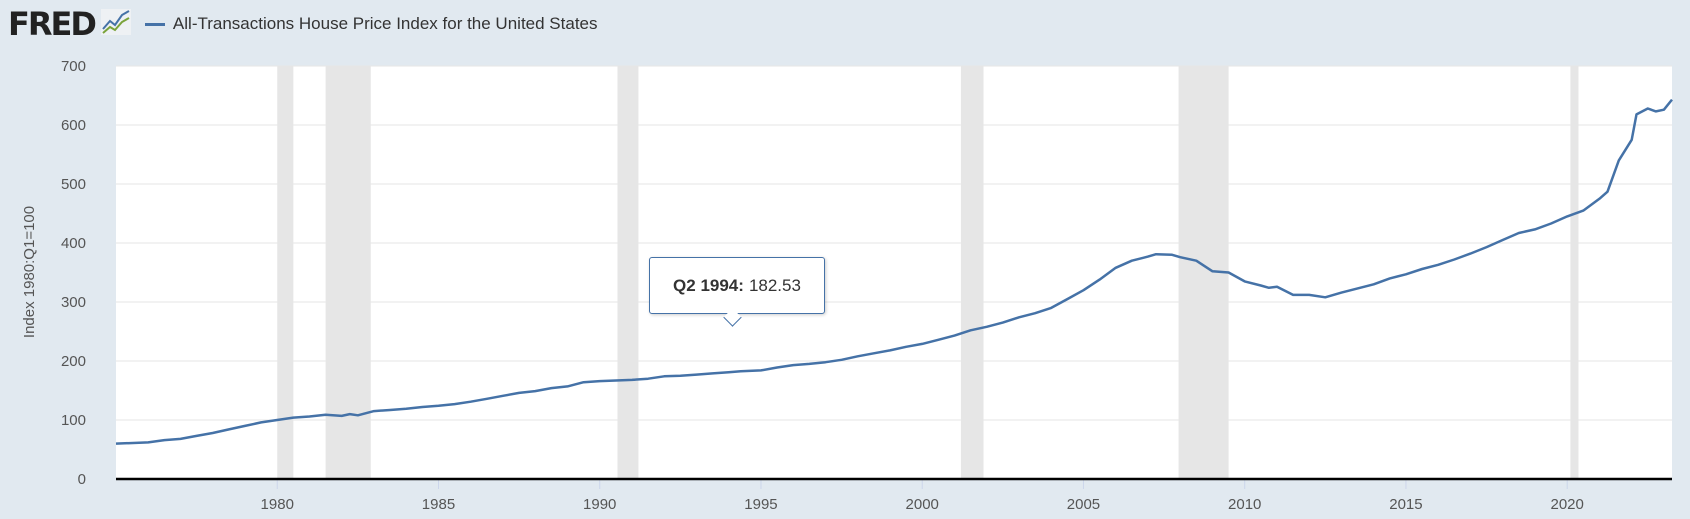  What do you see at coordinates (73, 243) in the screenshot?
I see `y-tick-label: 400` at bounding box center [73, 243].